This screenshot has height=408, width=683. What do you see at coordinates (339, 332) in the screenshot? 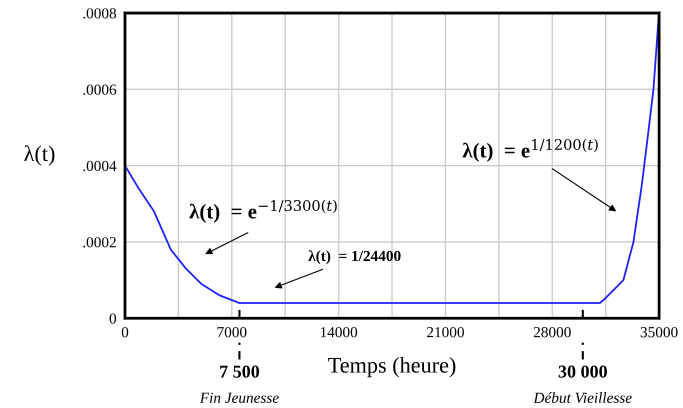
I see `x-tick-label: 14000` at bounding box center [339, 332].